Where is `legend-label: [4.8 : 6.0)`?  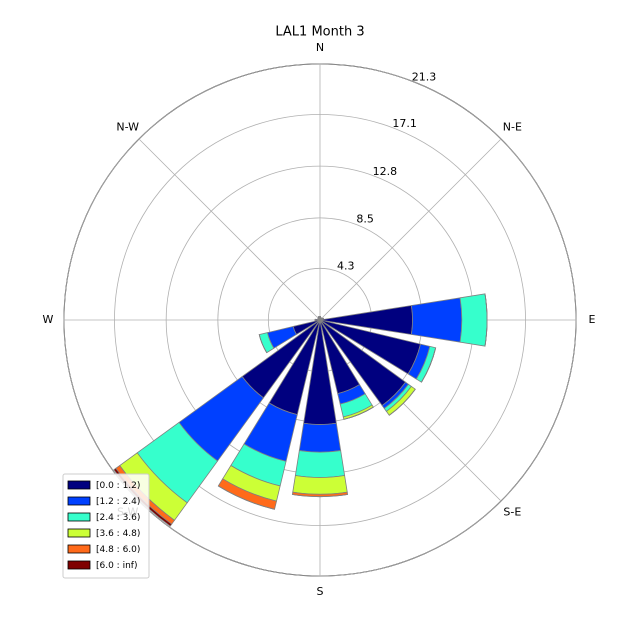
legend-label: [4.8 : 6.0) is located at coordinates (118, 550).